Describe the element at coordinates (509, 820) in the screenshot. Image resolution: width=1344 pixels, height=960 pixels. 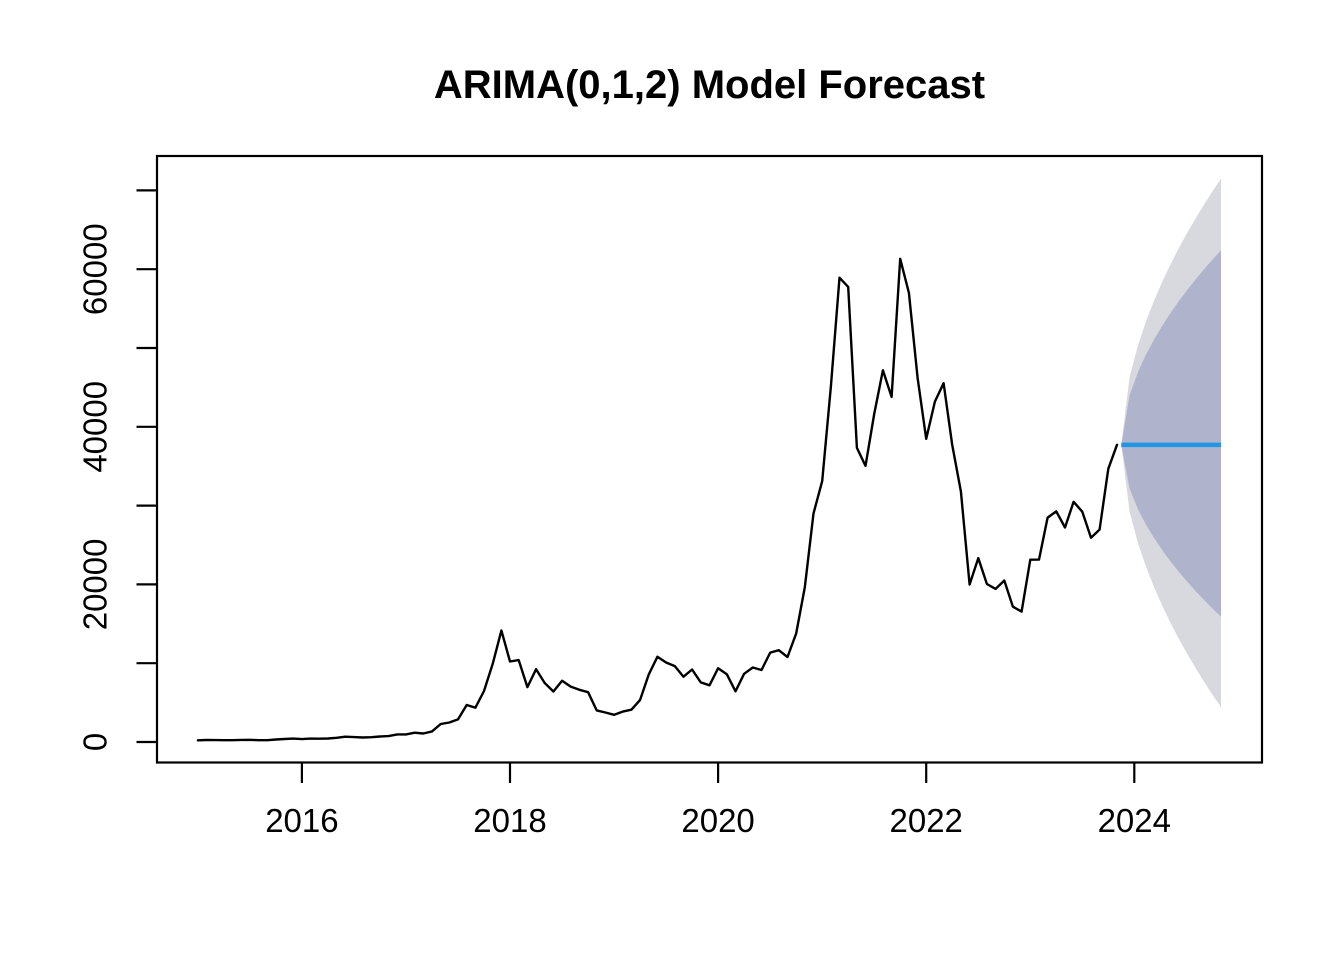
I see `x-tick-label: 2018` at that location.